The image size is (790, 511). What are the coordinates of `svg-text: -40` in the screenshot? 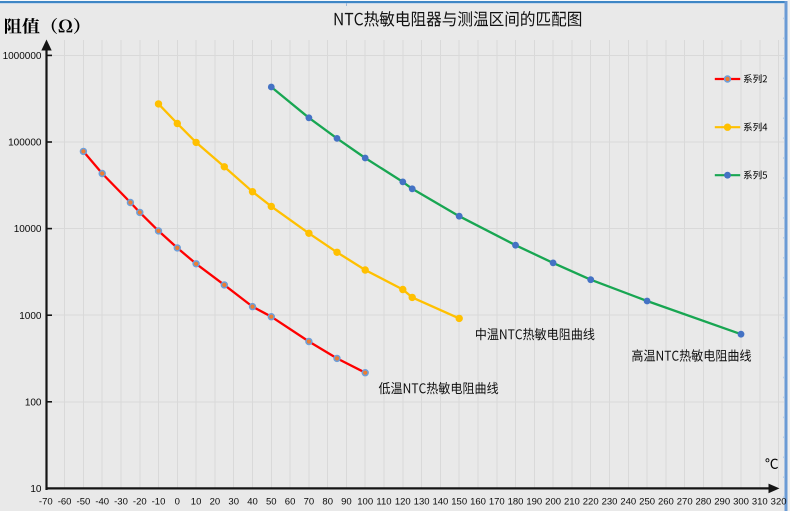 It's located at (102, 502).